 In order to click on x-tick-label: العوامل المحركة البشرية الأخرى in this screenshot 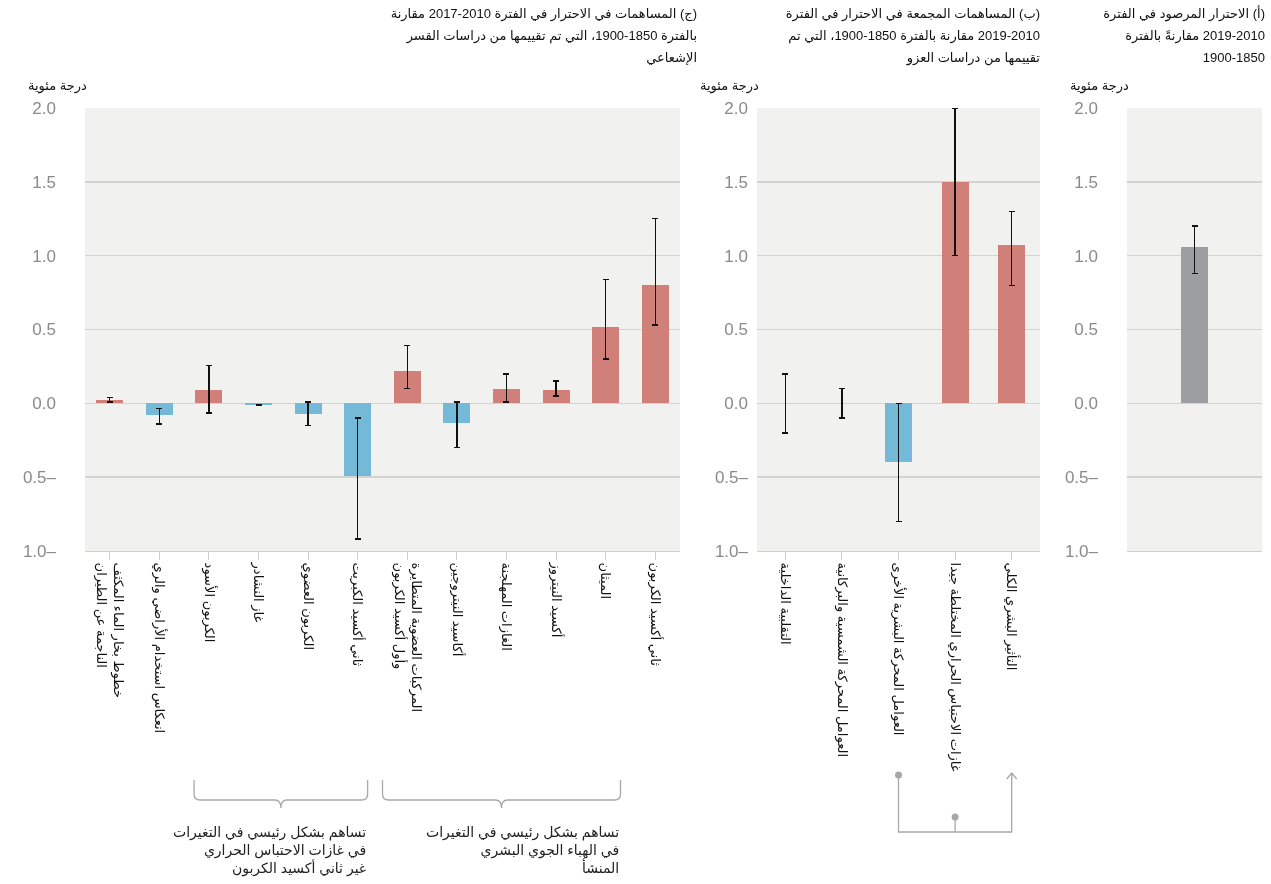, I will do `click(899, 649)`.